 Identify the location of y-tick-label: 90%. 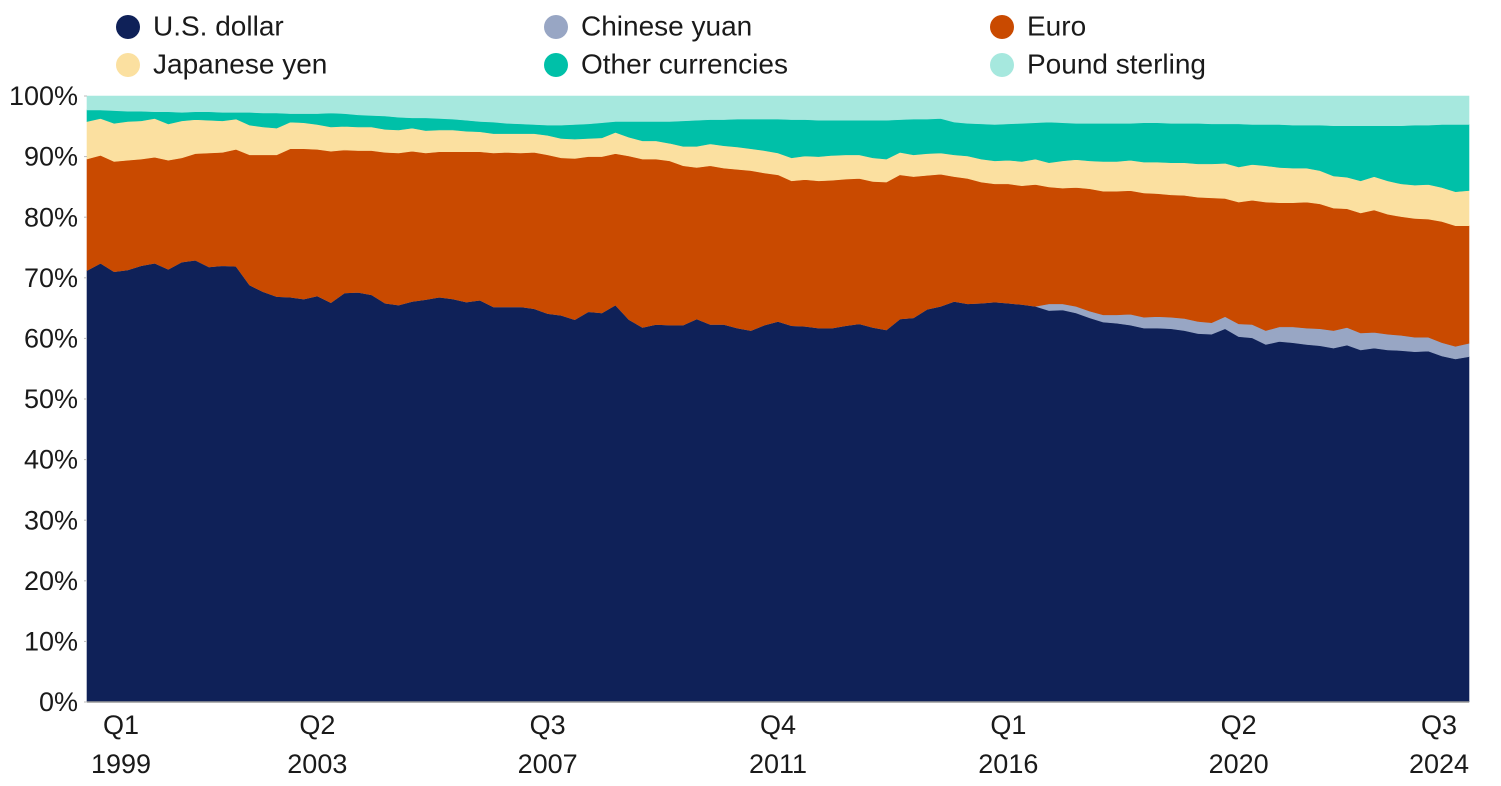
(51, 157).